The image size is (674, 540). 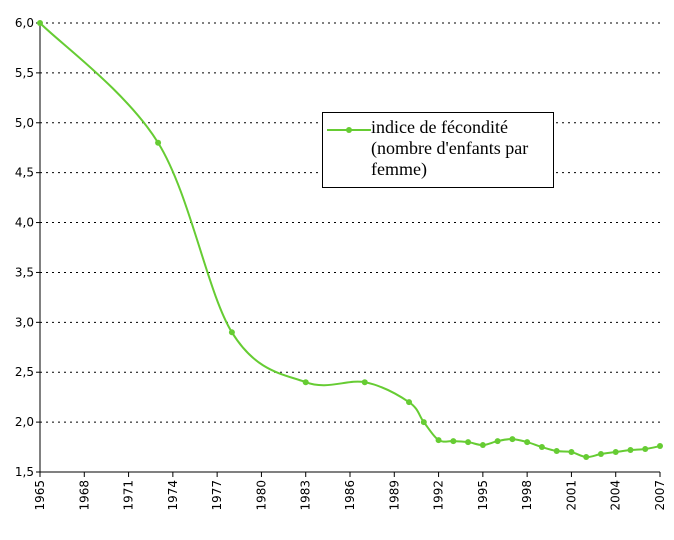 What do you see at coordinates (24, 23) in the screenshot?
I see `y-tick-label: 6,0` at bounding box center [24, 23].